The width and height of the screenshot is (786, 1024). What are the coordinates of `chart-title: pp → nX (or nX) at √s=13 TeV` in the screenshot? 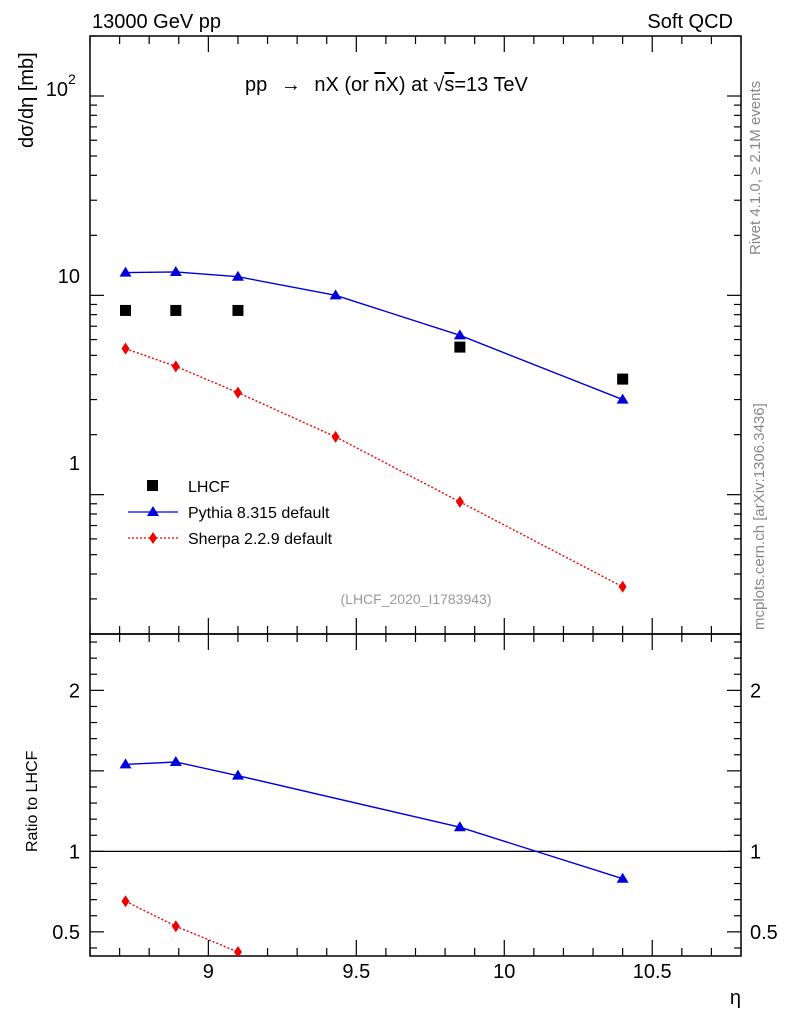 It's located at (387, 85).